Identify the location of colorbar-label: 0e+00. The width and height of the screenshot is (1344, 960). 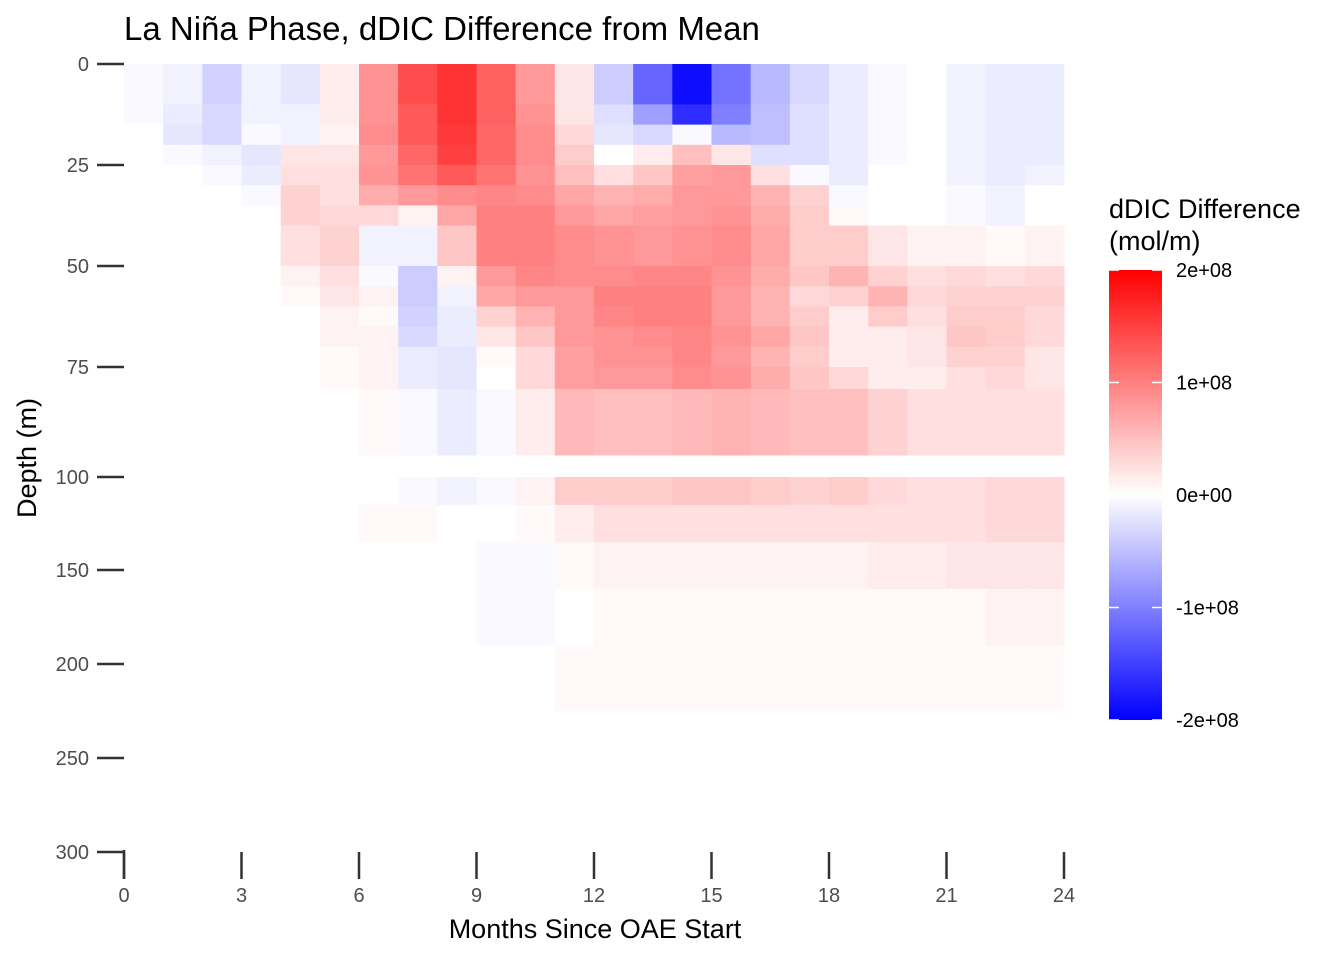
(1204, 496).